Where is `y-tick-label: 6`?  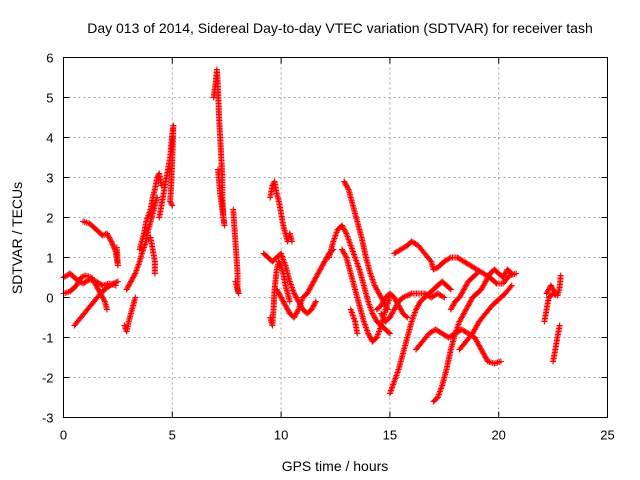 y-tick-label: 6 is located at coordinates (49, 58).